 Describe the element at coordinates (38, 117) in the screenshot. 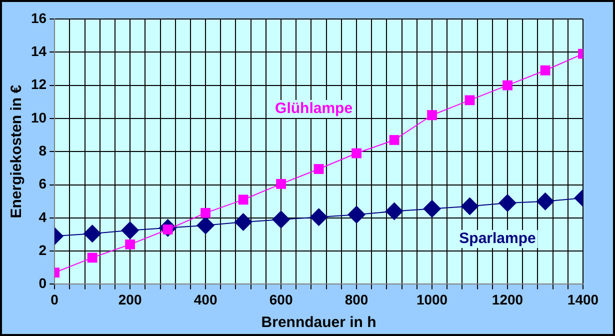

I see `y-tick-label: 10` at that location.